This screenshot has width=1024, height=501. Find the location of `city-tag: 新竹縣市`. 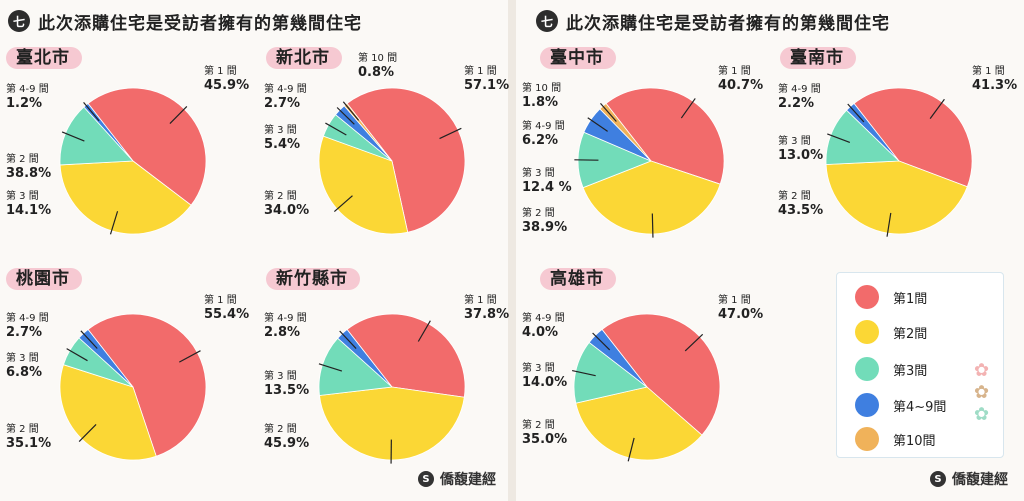

city-tag: 新竹縣市 is located at coordinates (313, 279).